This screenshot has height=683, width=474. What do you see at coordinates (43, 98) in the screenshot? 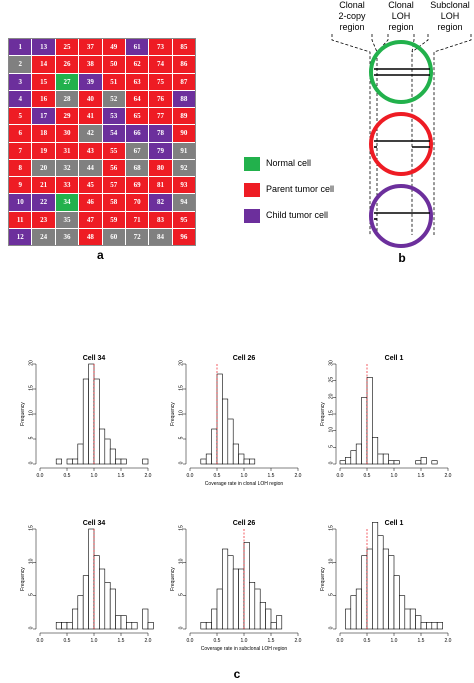
I see `grid-cell: 16` at bounding box center [43, 98].